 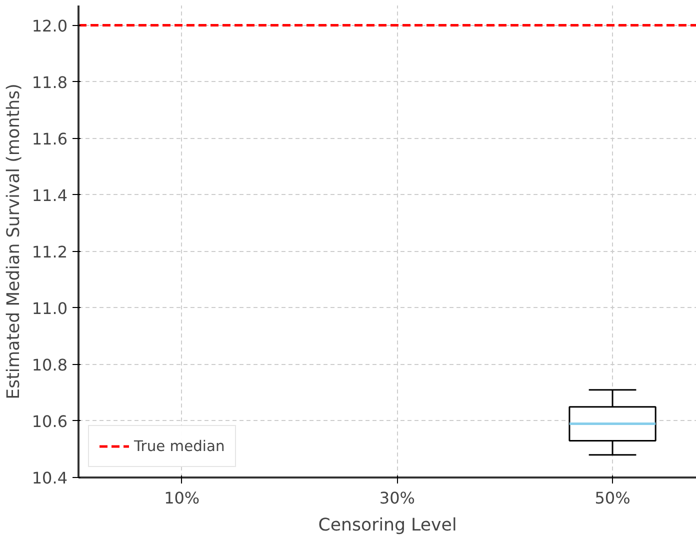 What do you see at coordinates (612, 498) in the screenshot?
I see `x-tick-label: 50%` at bounding box center [612, 498].